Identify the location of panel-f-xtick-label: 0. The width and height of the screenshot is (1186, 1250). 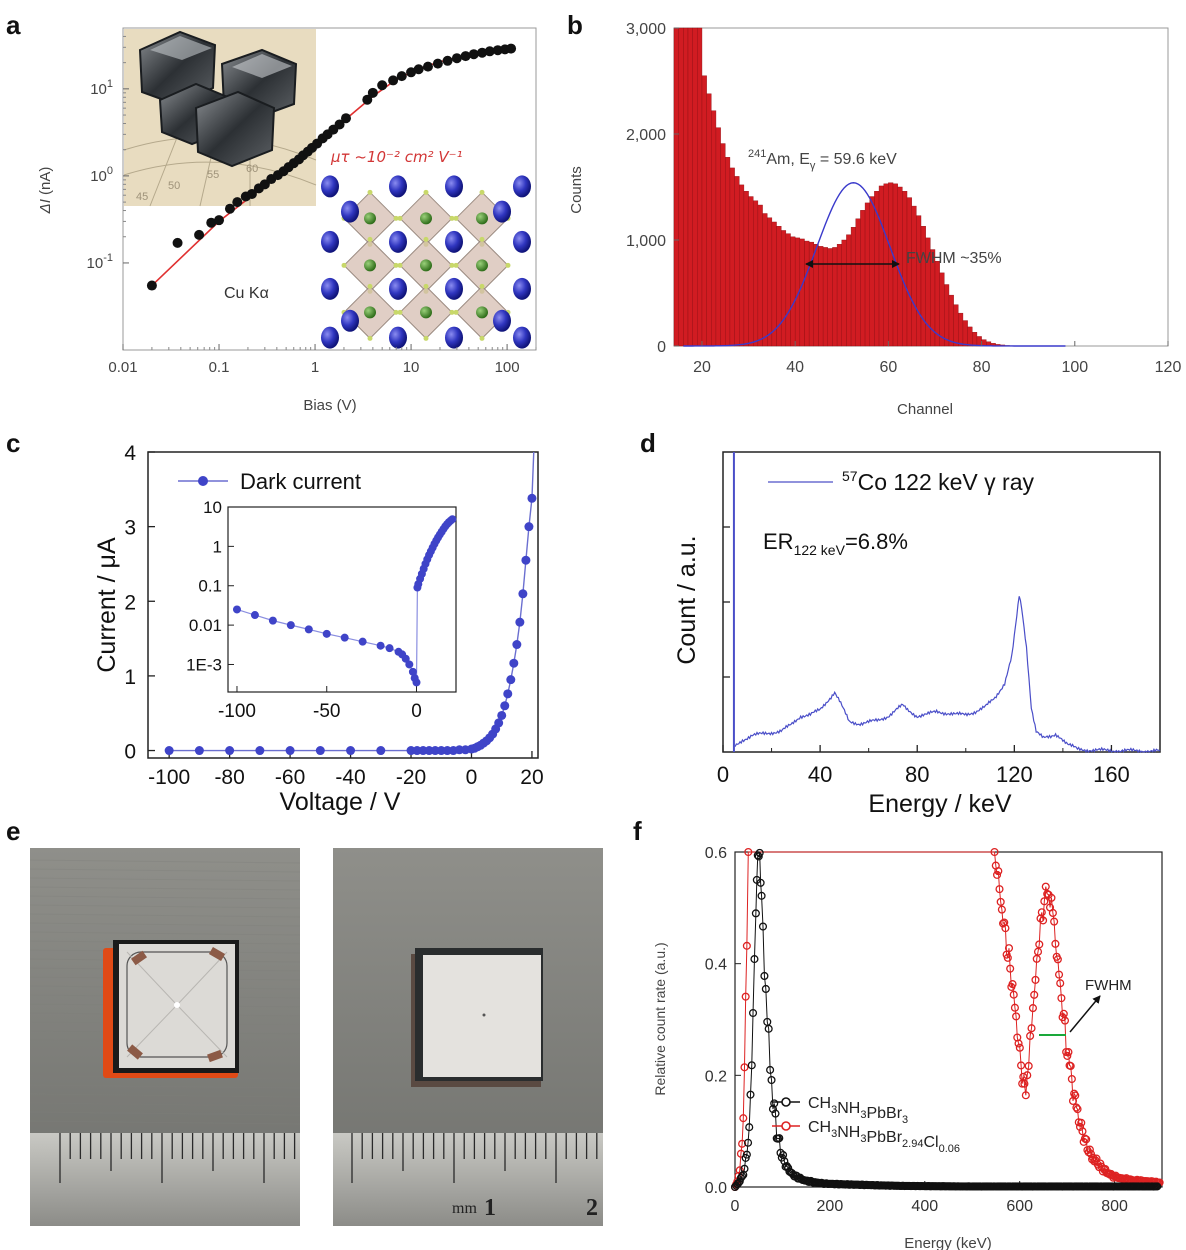
(735, 1206).